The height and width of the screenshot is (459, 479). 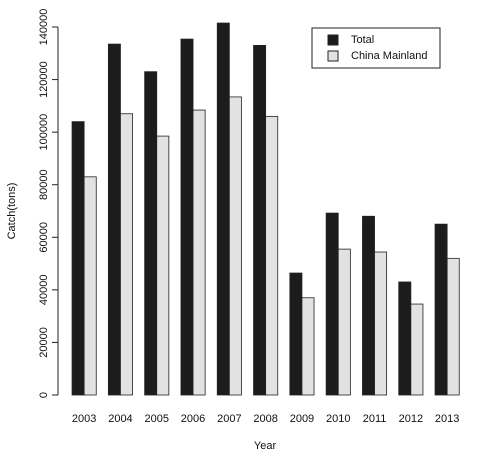 I want to click on x-tick-label: 2009, so click(x=302, y=419).